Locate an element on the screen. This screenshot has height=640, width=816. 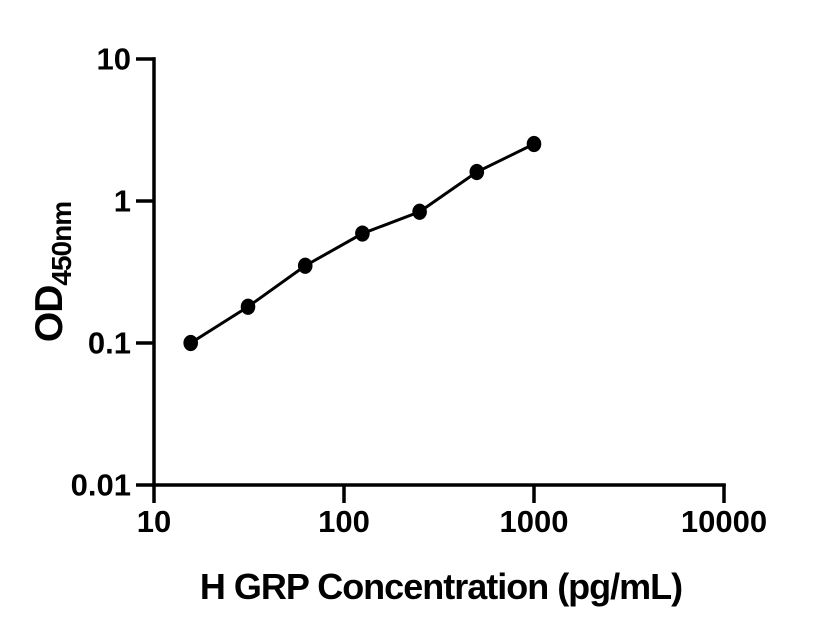
x-axis-title: H GRP Concentration (pg/mL) is located at coordinates (441, 586).